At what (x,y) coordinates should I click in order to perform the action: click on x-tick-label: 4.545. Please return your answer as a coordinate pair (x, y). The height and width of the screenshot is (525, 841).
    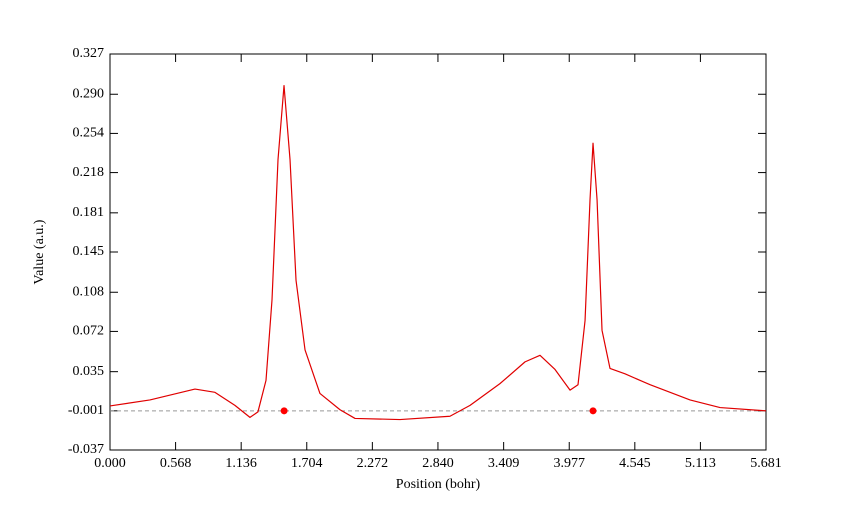
    Looking at the image, I should click on (635, 463).